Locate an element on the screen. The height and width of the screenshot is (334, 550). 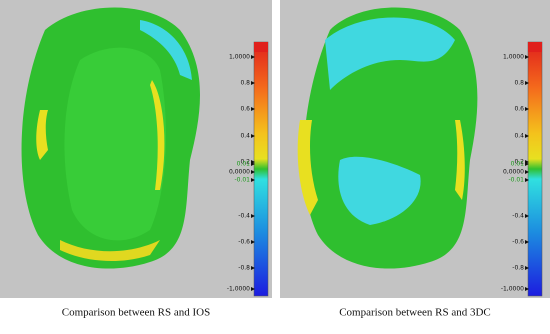
caption: Comparison between RS and IOS is located at coordinates (136, 313).